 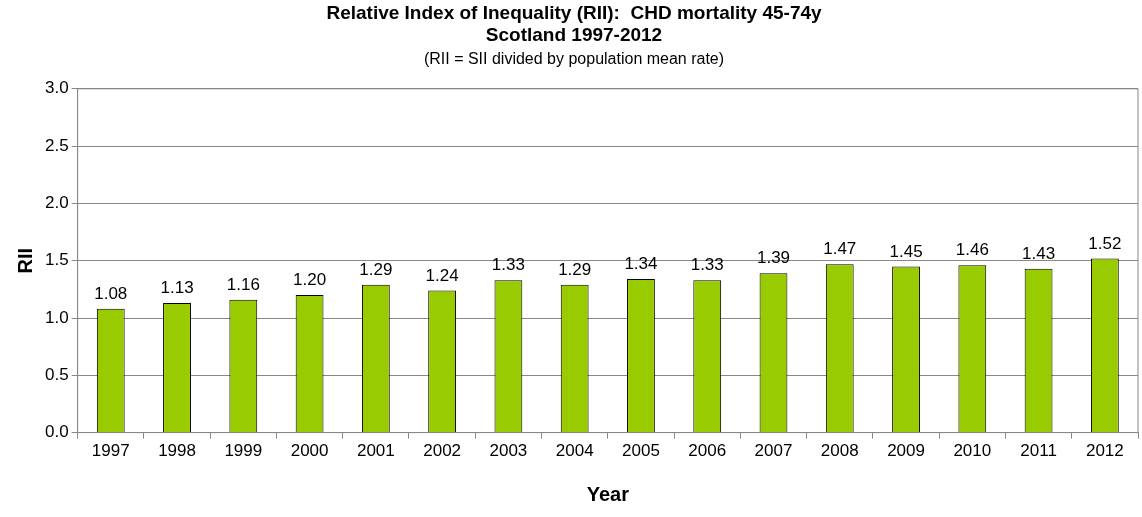 What do you see at coordinates (375, 451) in the screenshot?
I see `x-tick-label: 2001` at bounding box center [375, 451].